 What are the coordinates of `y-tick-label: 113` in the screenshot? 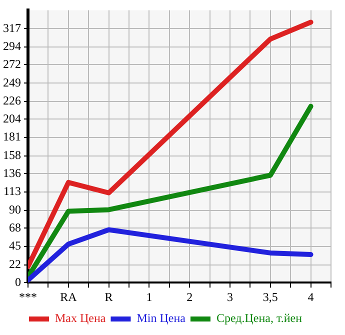 It's located at (12, 191).